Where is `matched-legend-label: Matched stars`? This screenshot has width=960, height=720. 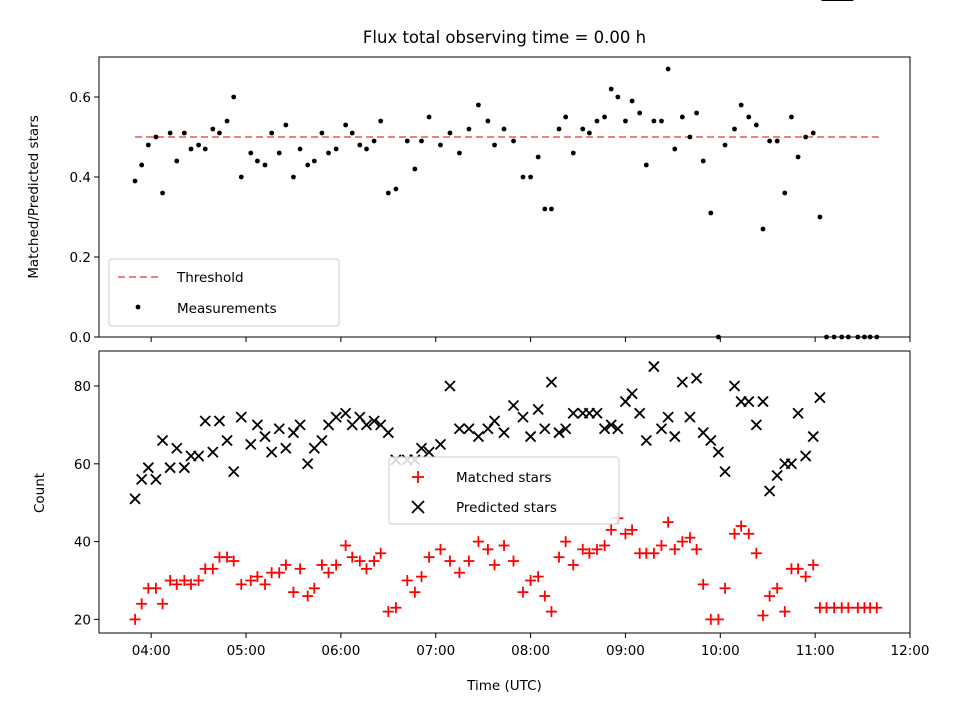
matched-legend-label: Matched stars is located at coordinates (504, 478).